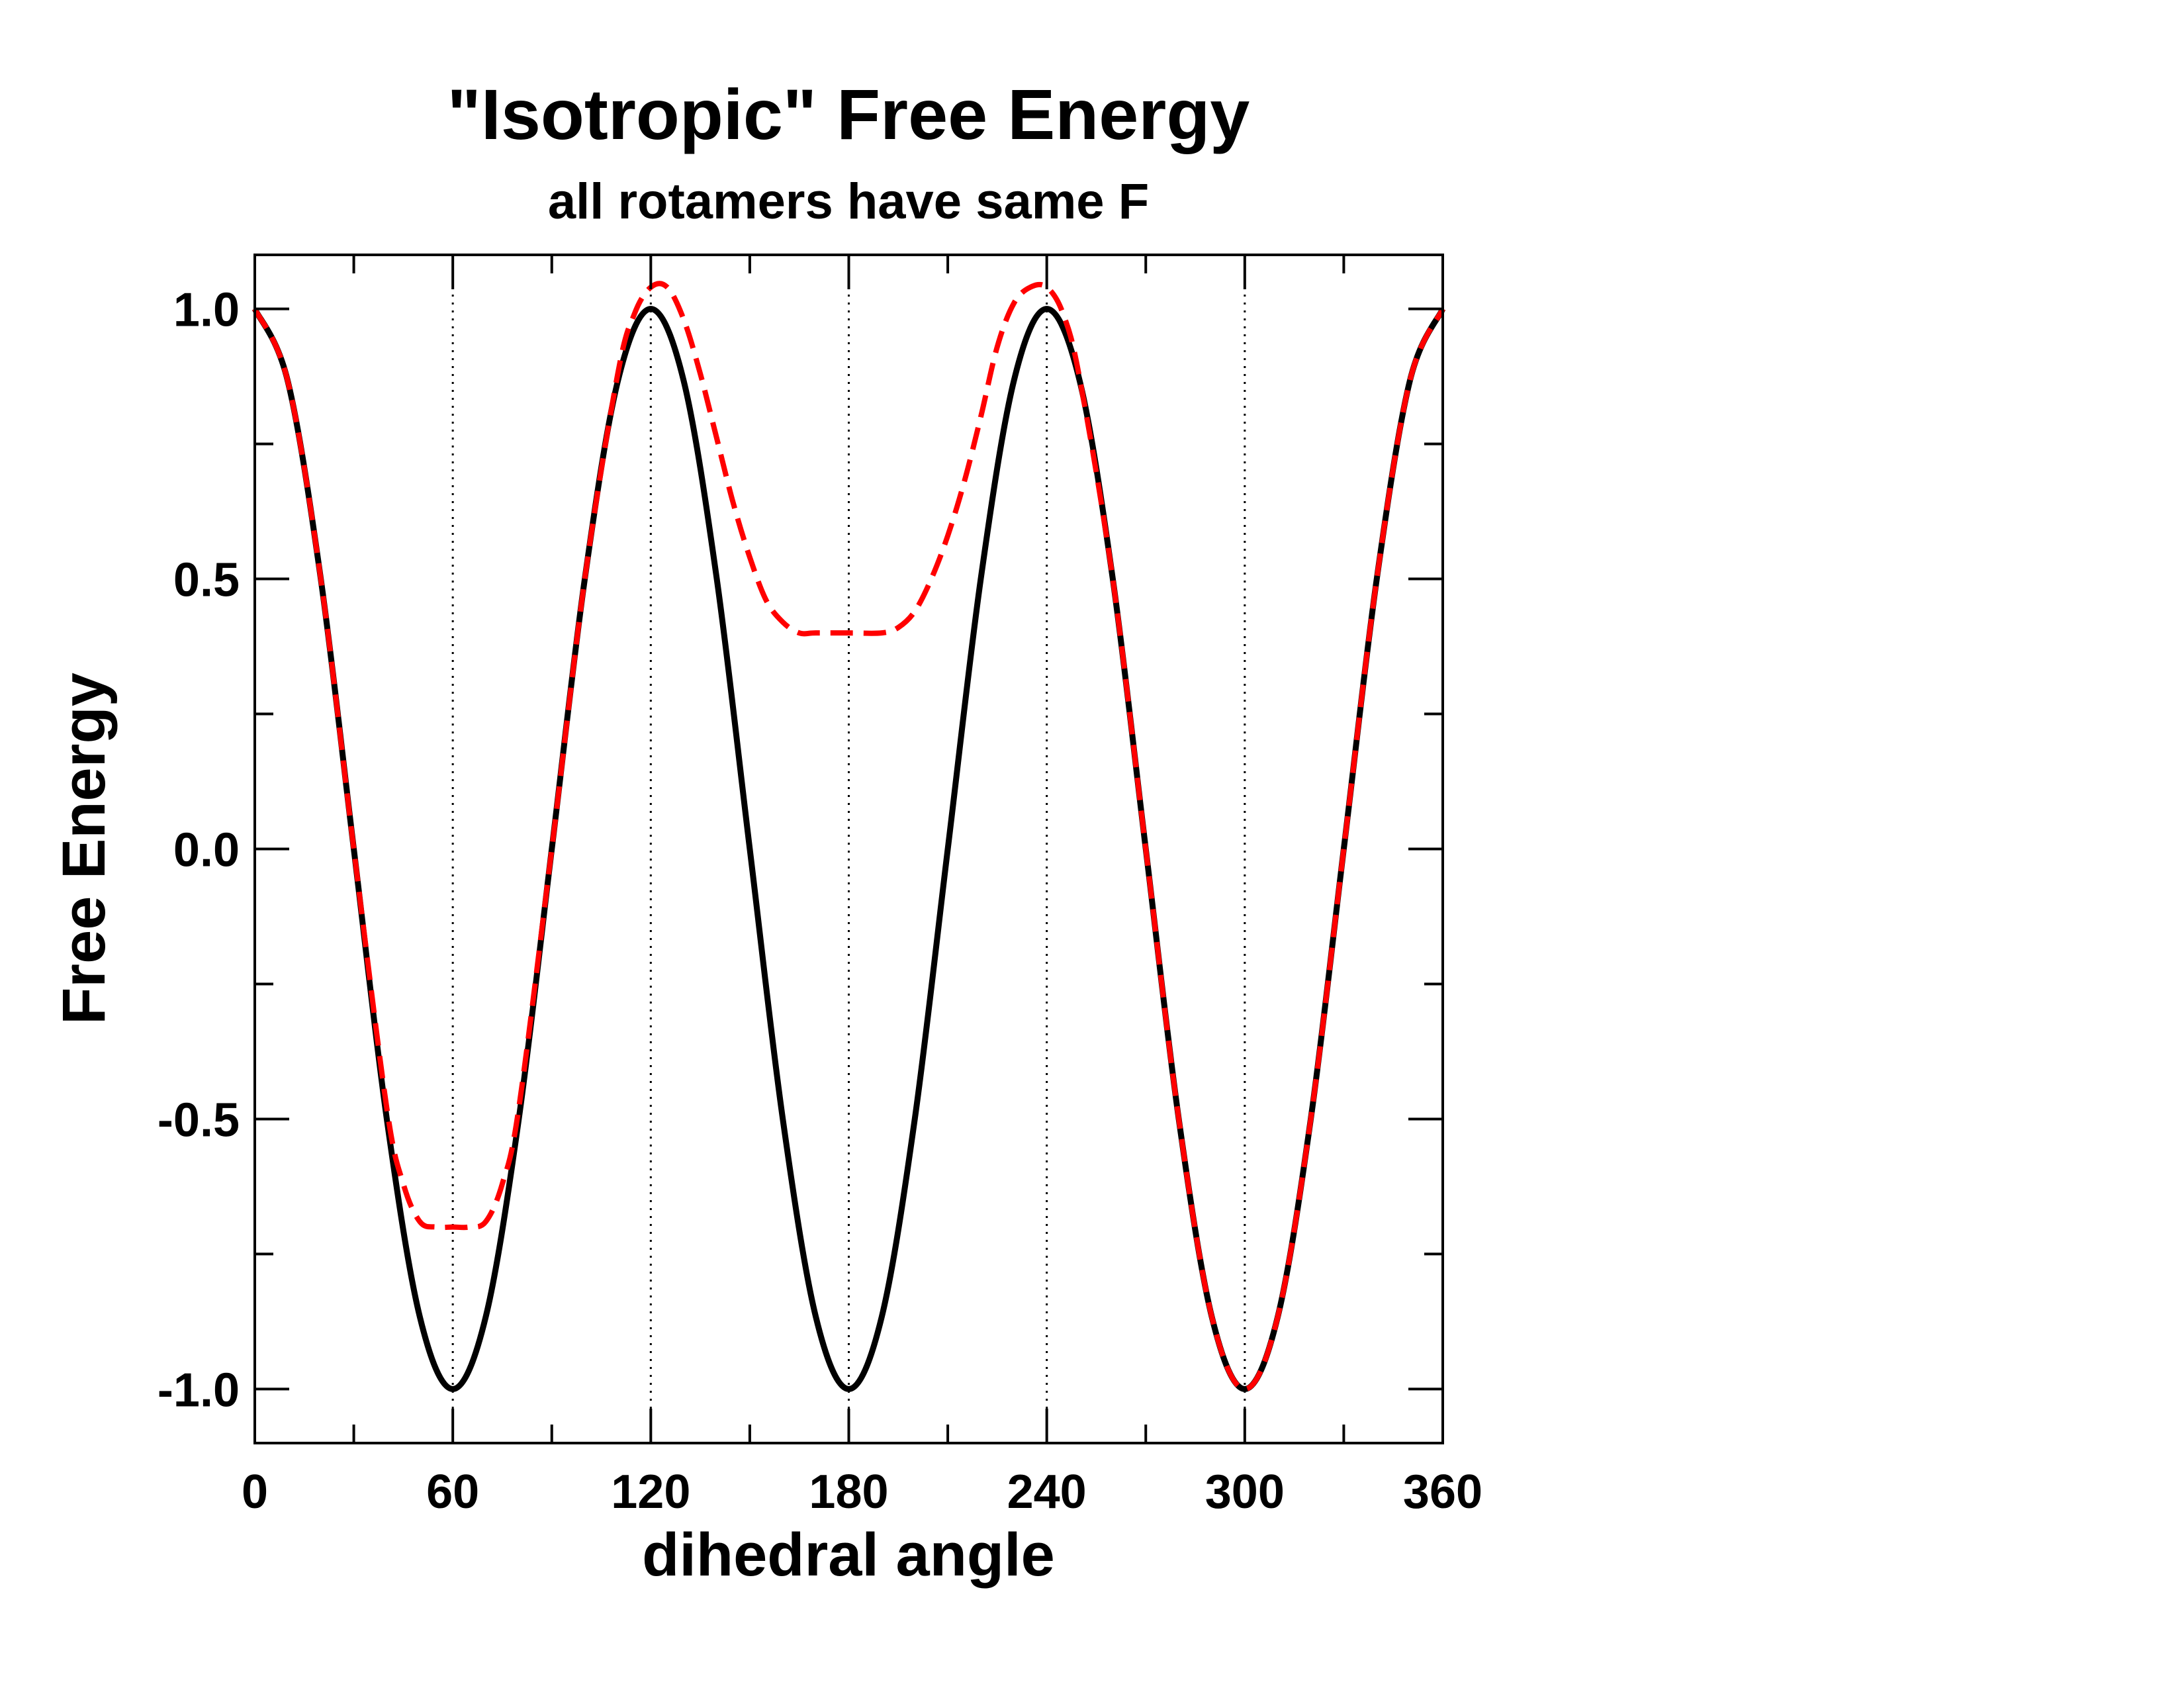  I want to click on x-tick-labels: 0 60 120 180 240 300 360, so click(862, 1492).